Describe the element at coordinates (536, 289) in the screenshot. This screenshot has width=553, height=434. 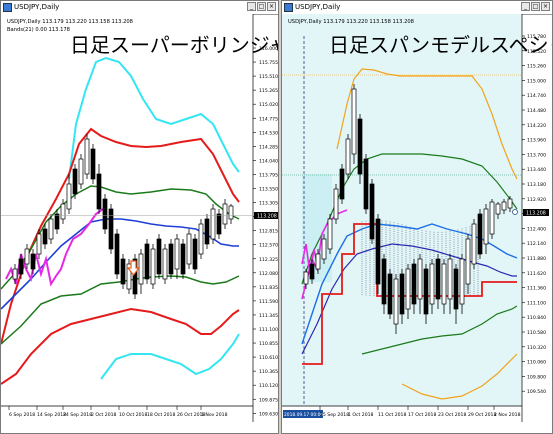
I see `price-axis-label: 111.360` at that location.